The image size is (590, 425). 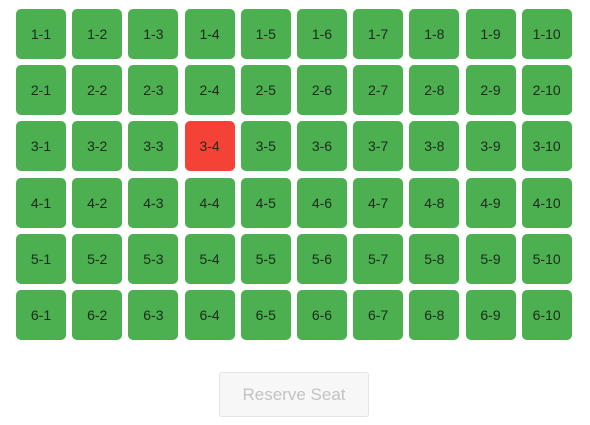 I want to click on seat-2-8: 2-8, so click(x=434, y=90).